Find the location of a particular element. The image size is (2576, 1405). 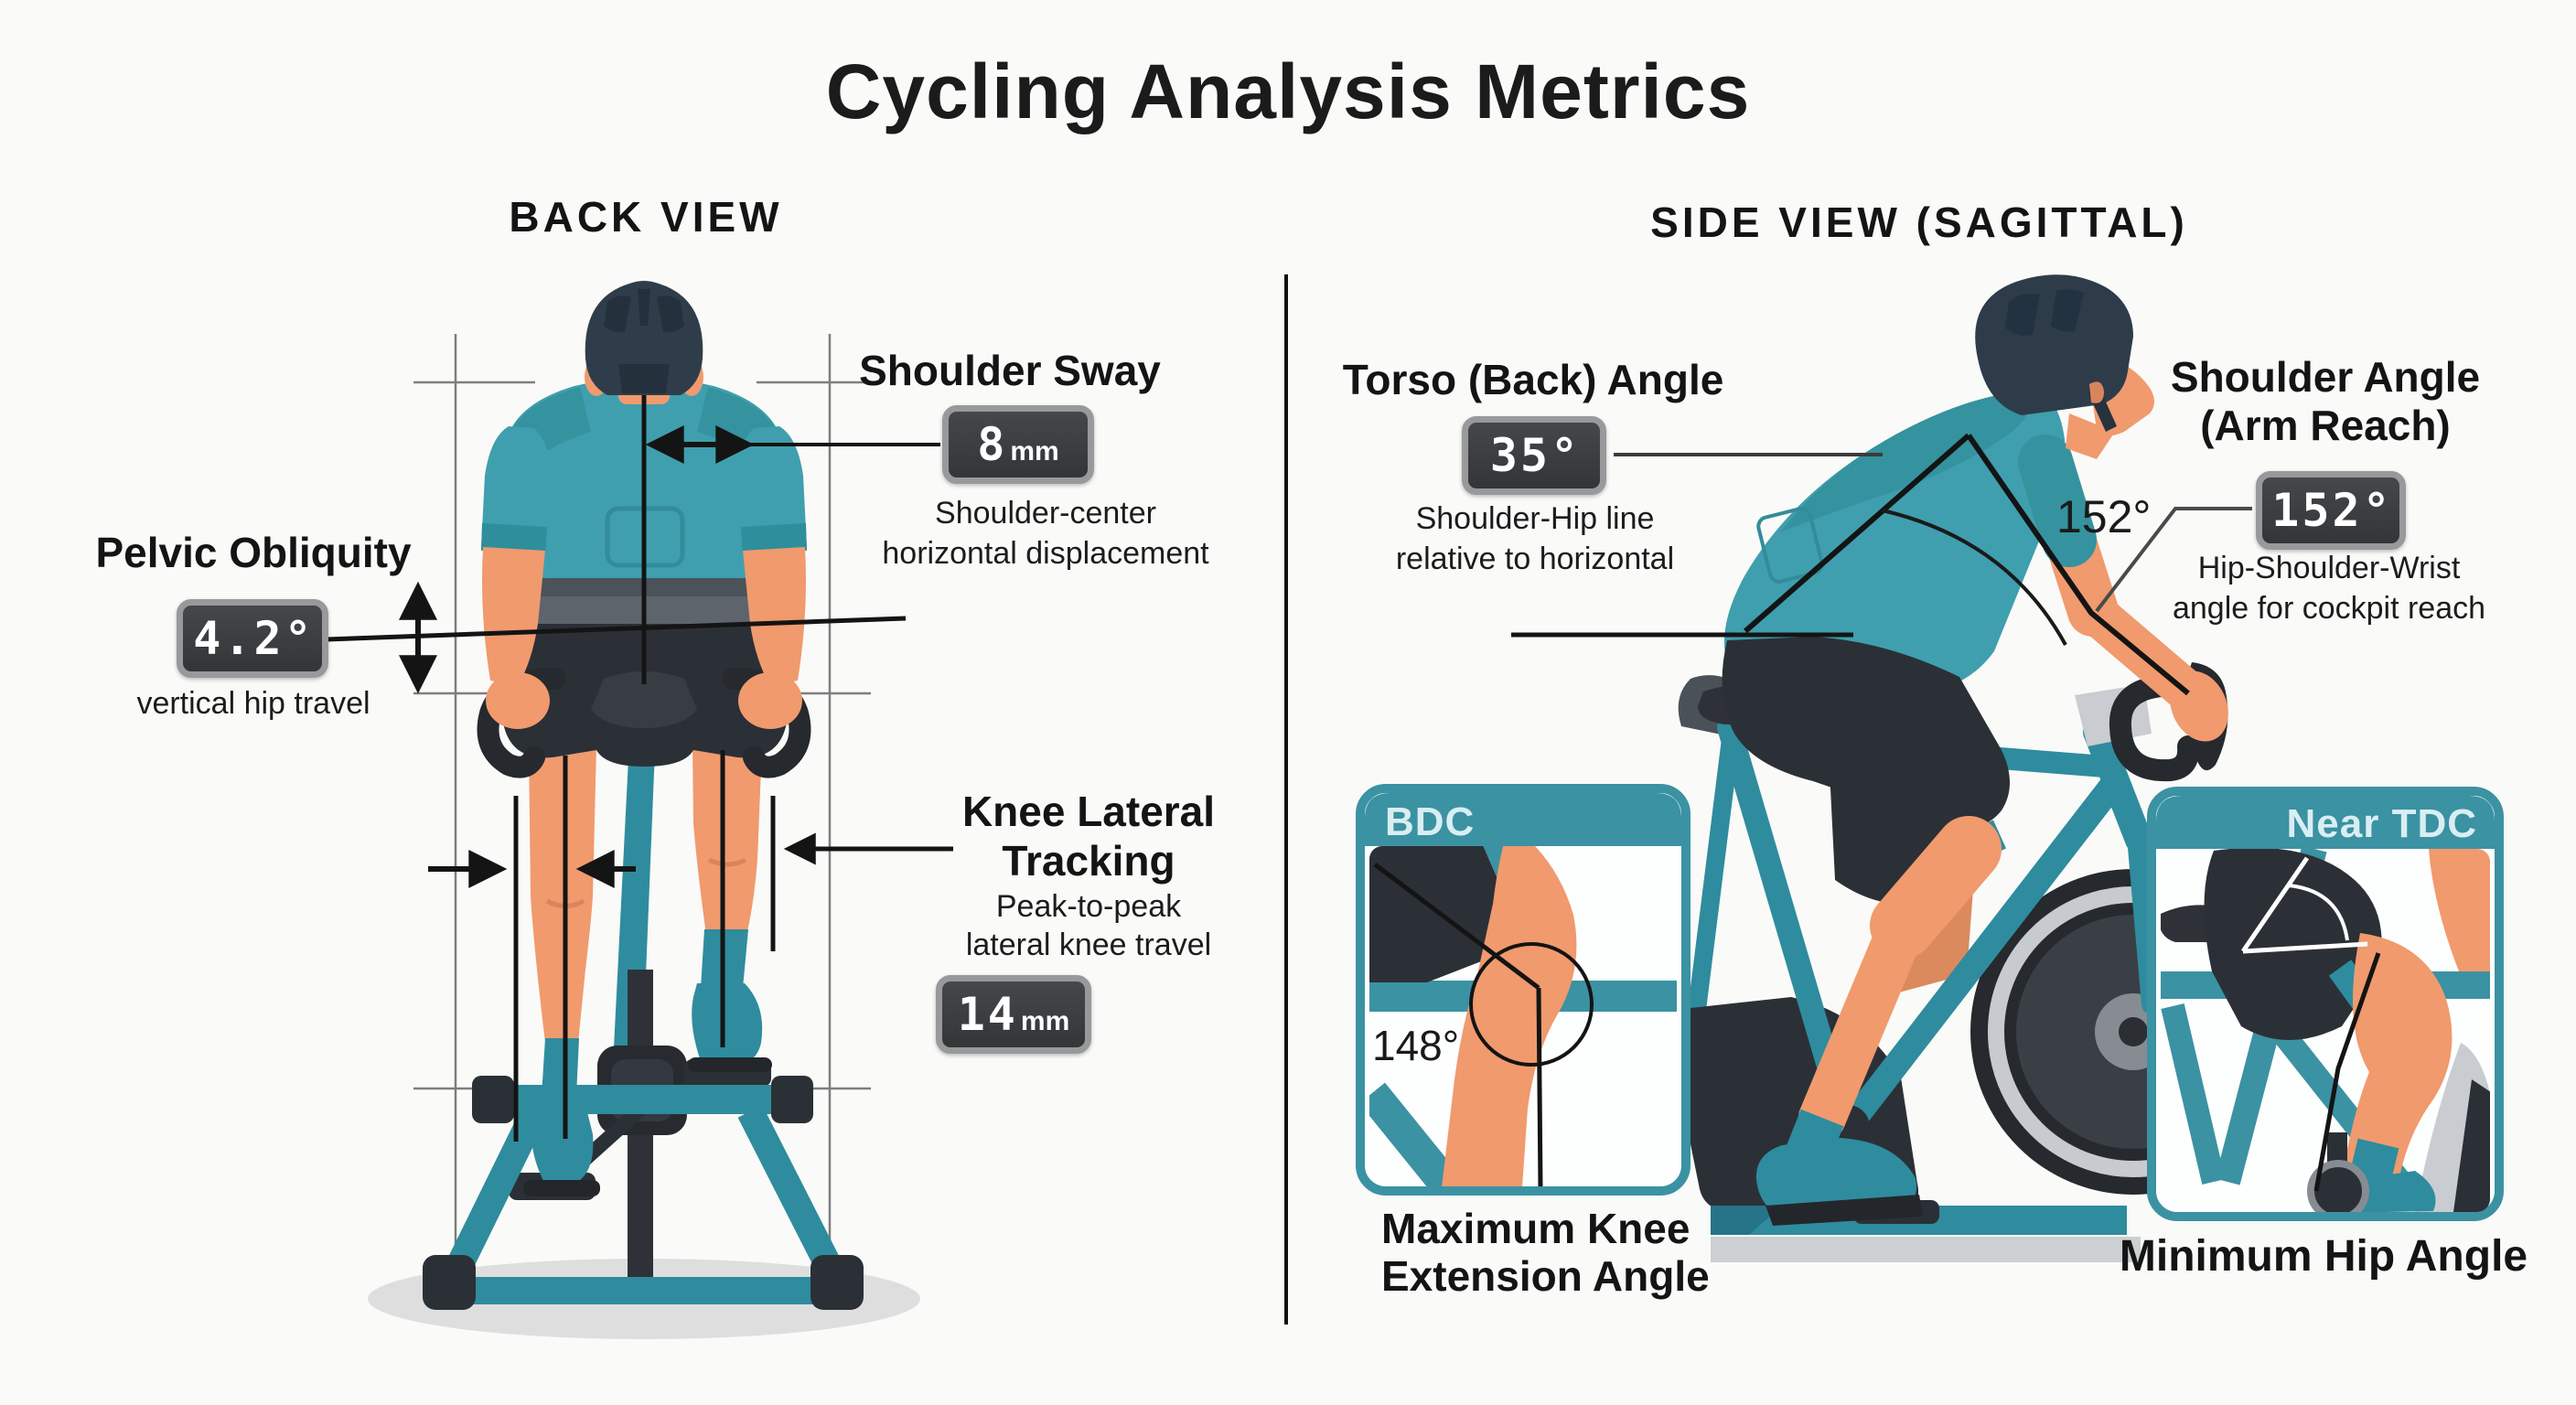

shoulder-angle-label-2: (Arm Reach) is located at coordinates (2326, 425).